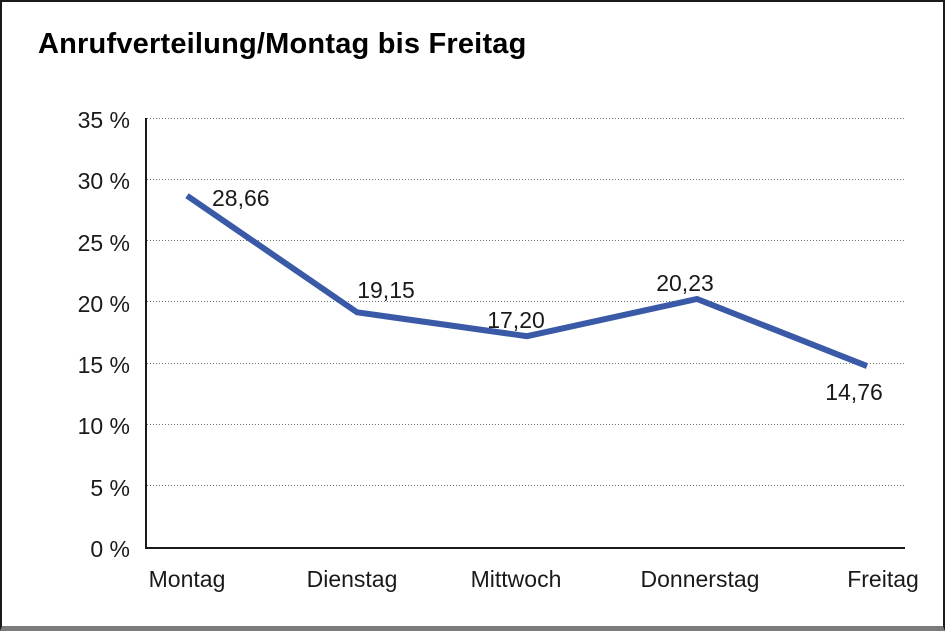 Image resolution: width=945 pixels, height=631 pixels. Describe the element at coordinates (352, 579) in the screenshot. I see `x-axis-label: Dienstag` at that location.